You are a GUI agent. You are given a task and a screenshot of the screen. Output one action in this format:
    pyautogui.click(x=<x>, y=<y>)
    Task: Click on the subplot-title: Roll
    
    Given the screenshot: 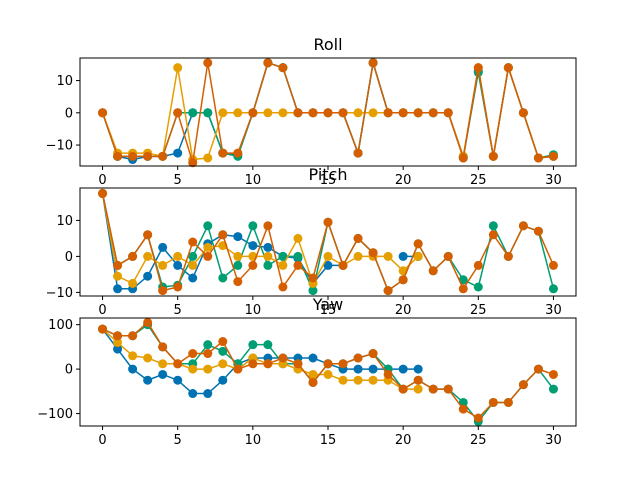 What is the action you would take?
    pyautogui.click(x=327, y=44)
    